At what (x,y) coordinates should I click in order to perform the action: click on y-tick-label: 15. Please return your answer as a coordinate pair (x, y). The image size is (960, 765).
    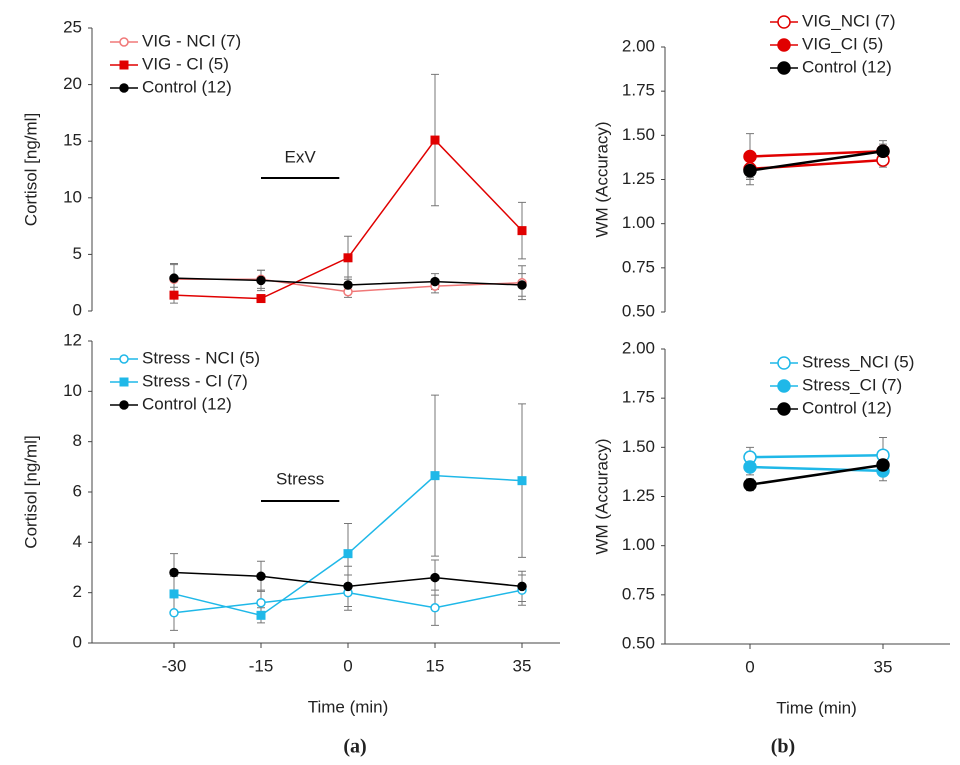
    Looking at the image, I should click on (72, 140).